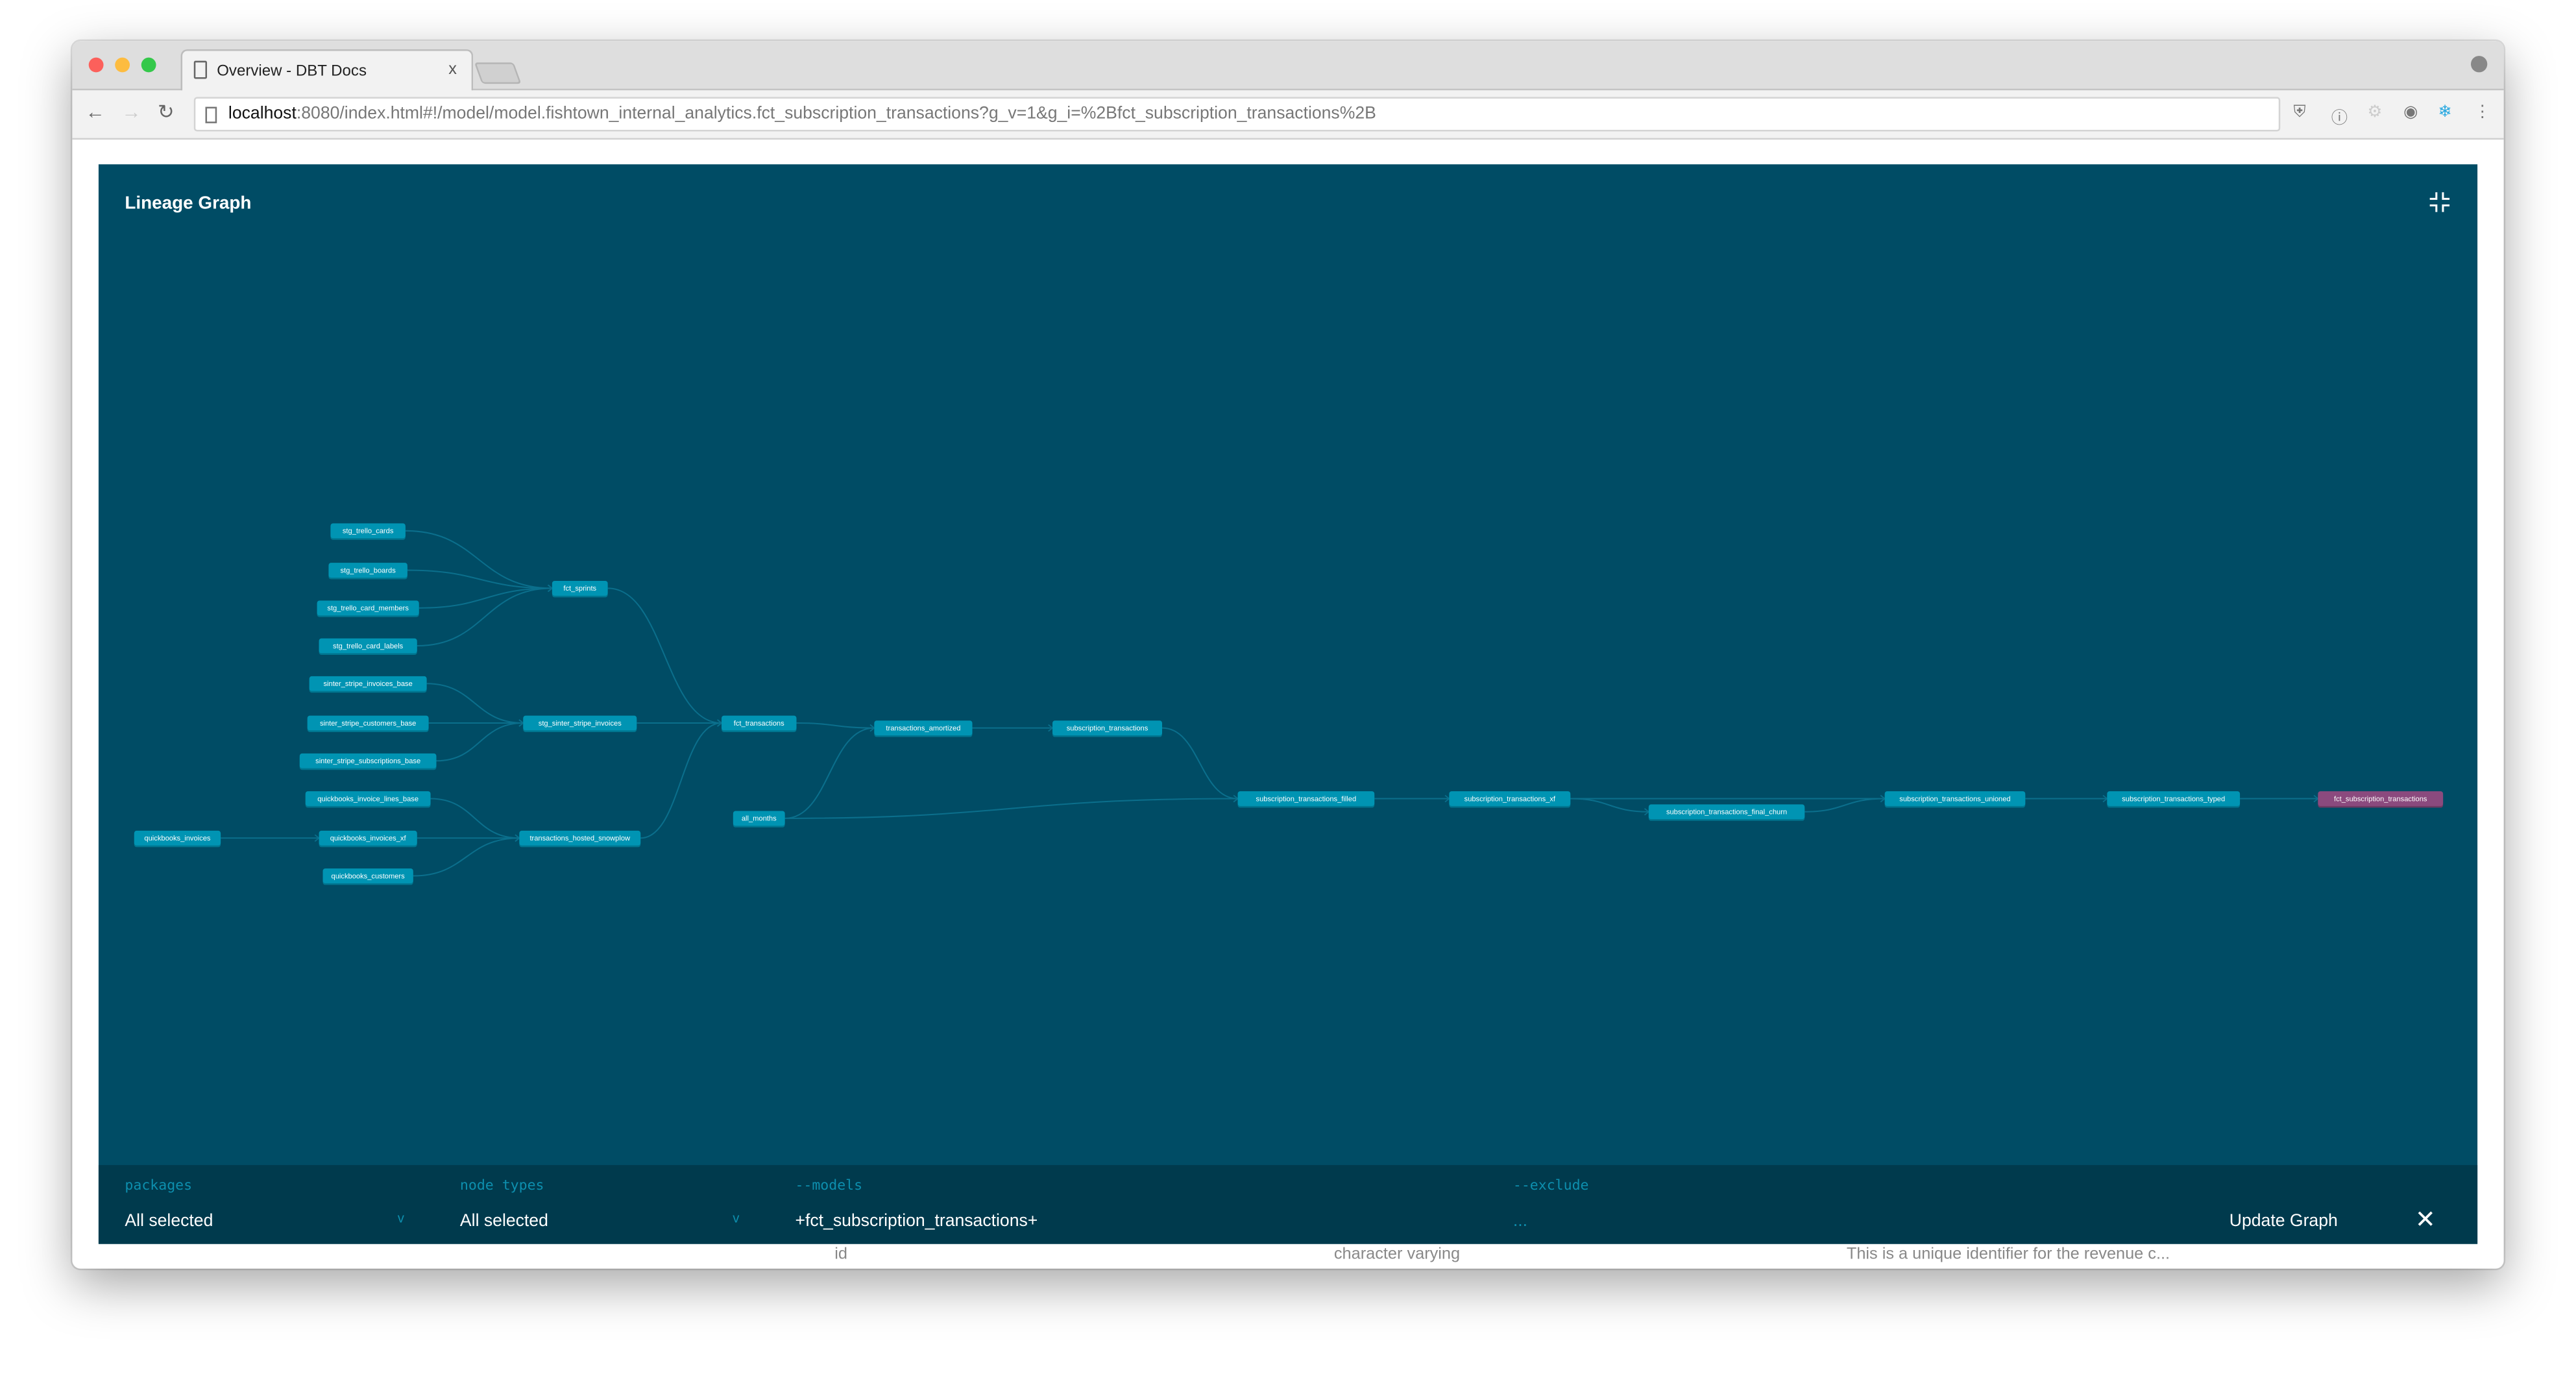 This screenshot has height=1374, width=2576. Describe the element at coordinates (159, 1186) in the screenshot. I see `packages-label: packages` at that location.